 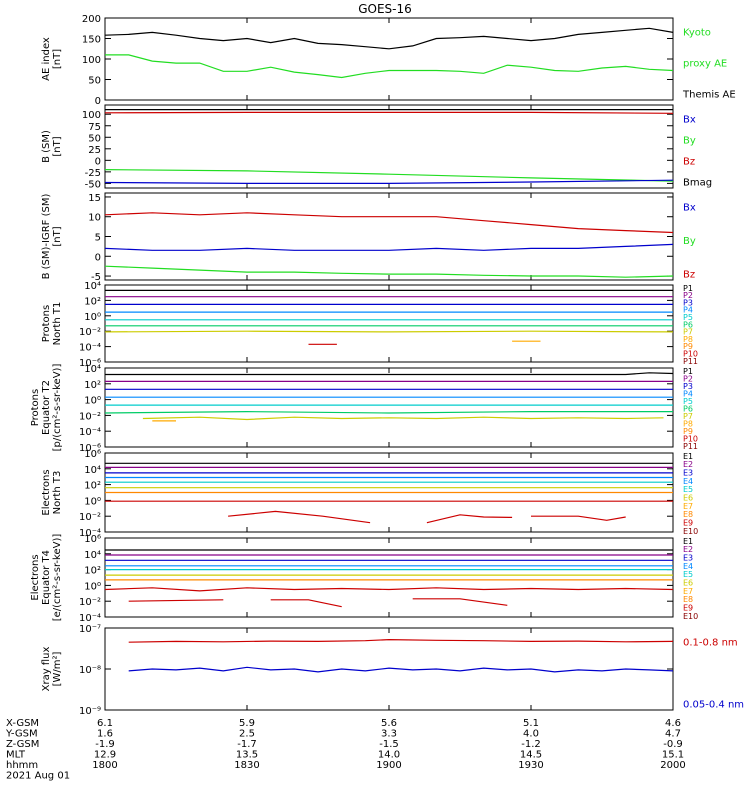 I want to click on y-axis-label: North T1, so click(x=57, y=324).